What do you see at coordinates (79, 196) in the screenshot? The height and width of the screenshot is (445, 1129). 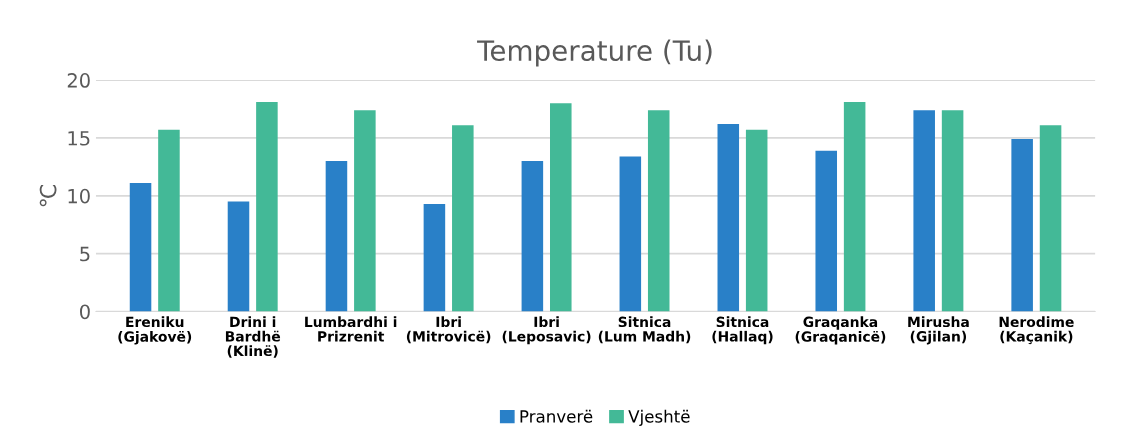 I see `y-tick-label: 10` at bounding box center [79, 196].